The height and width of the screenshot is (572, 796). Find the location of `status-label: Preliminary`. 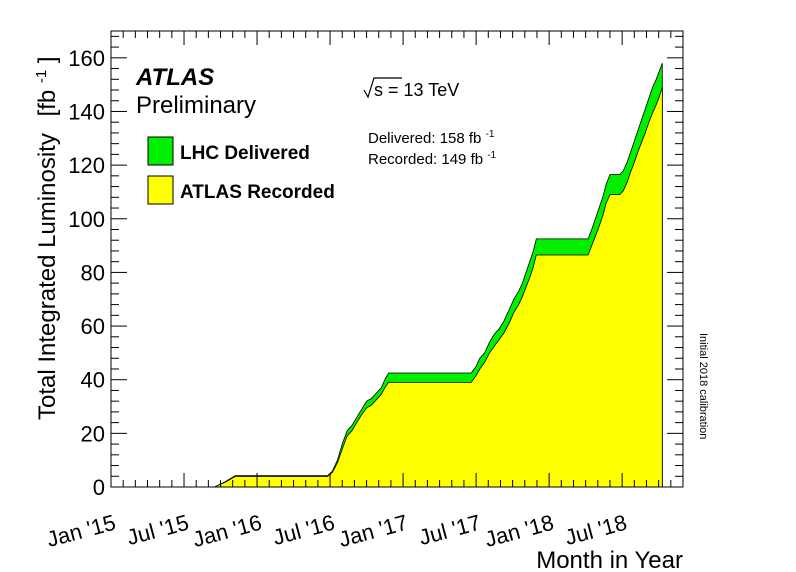

status-label: Preliminary is located at coordinates (196, 105).